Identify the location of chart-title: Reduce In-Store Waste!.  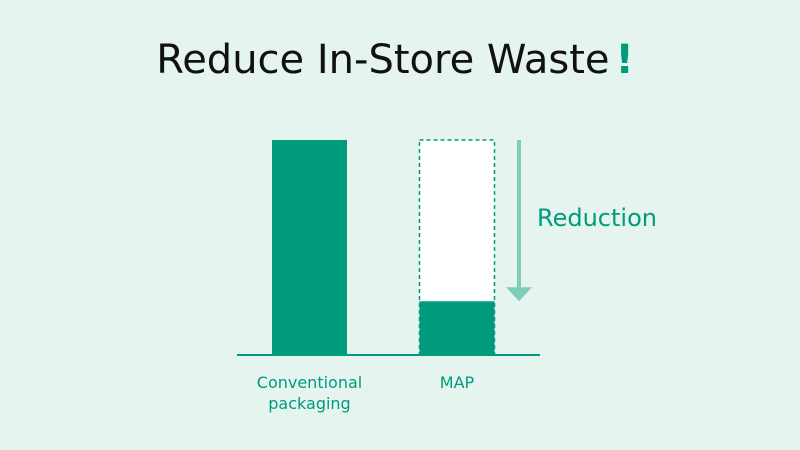
(395, 60).